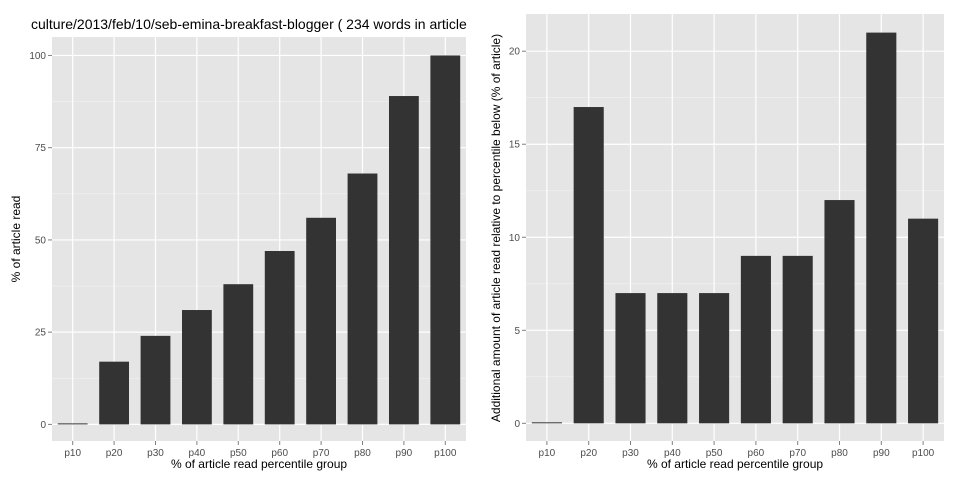 The width and height of the screenshot is (960, 485). What do you see at coordinates (41, 333) in the screenshot?
I see `y-tick-label: 25` at bounding box center [41, 333].